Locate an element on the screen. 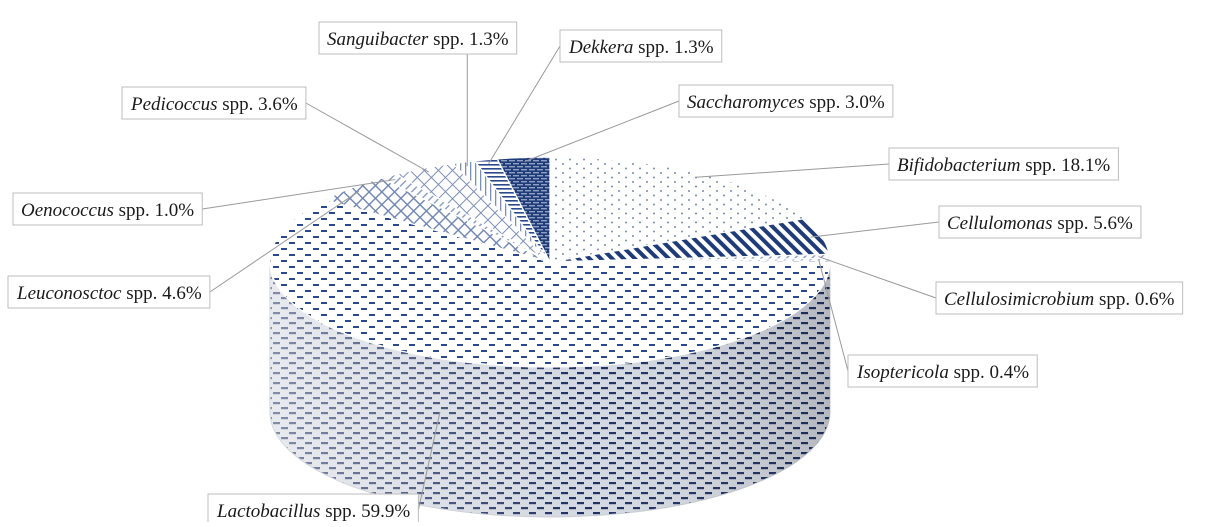  label-sanguibacter: Sanguibacter spp. 1.3% is located at coordinates (418, 38).